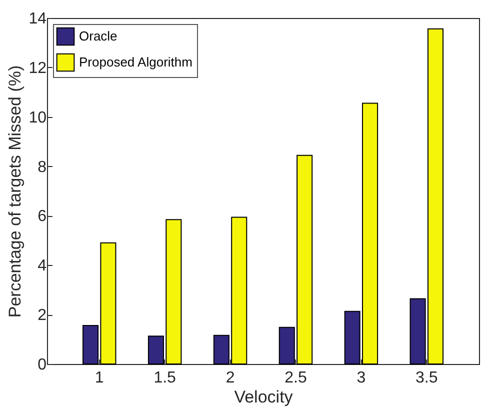  What do you see at coordinates (37, 19) in the screenshot?
I see `y-tick-label: 14` at bounding box center [37, 19].